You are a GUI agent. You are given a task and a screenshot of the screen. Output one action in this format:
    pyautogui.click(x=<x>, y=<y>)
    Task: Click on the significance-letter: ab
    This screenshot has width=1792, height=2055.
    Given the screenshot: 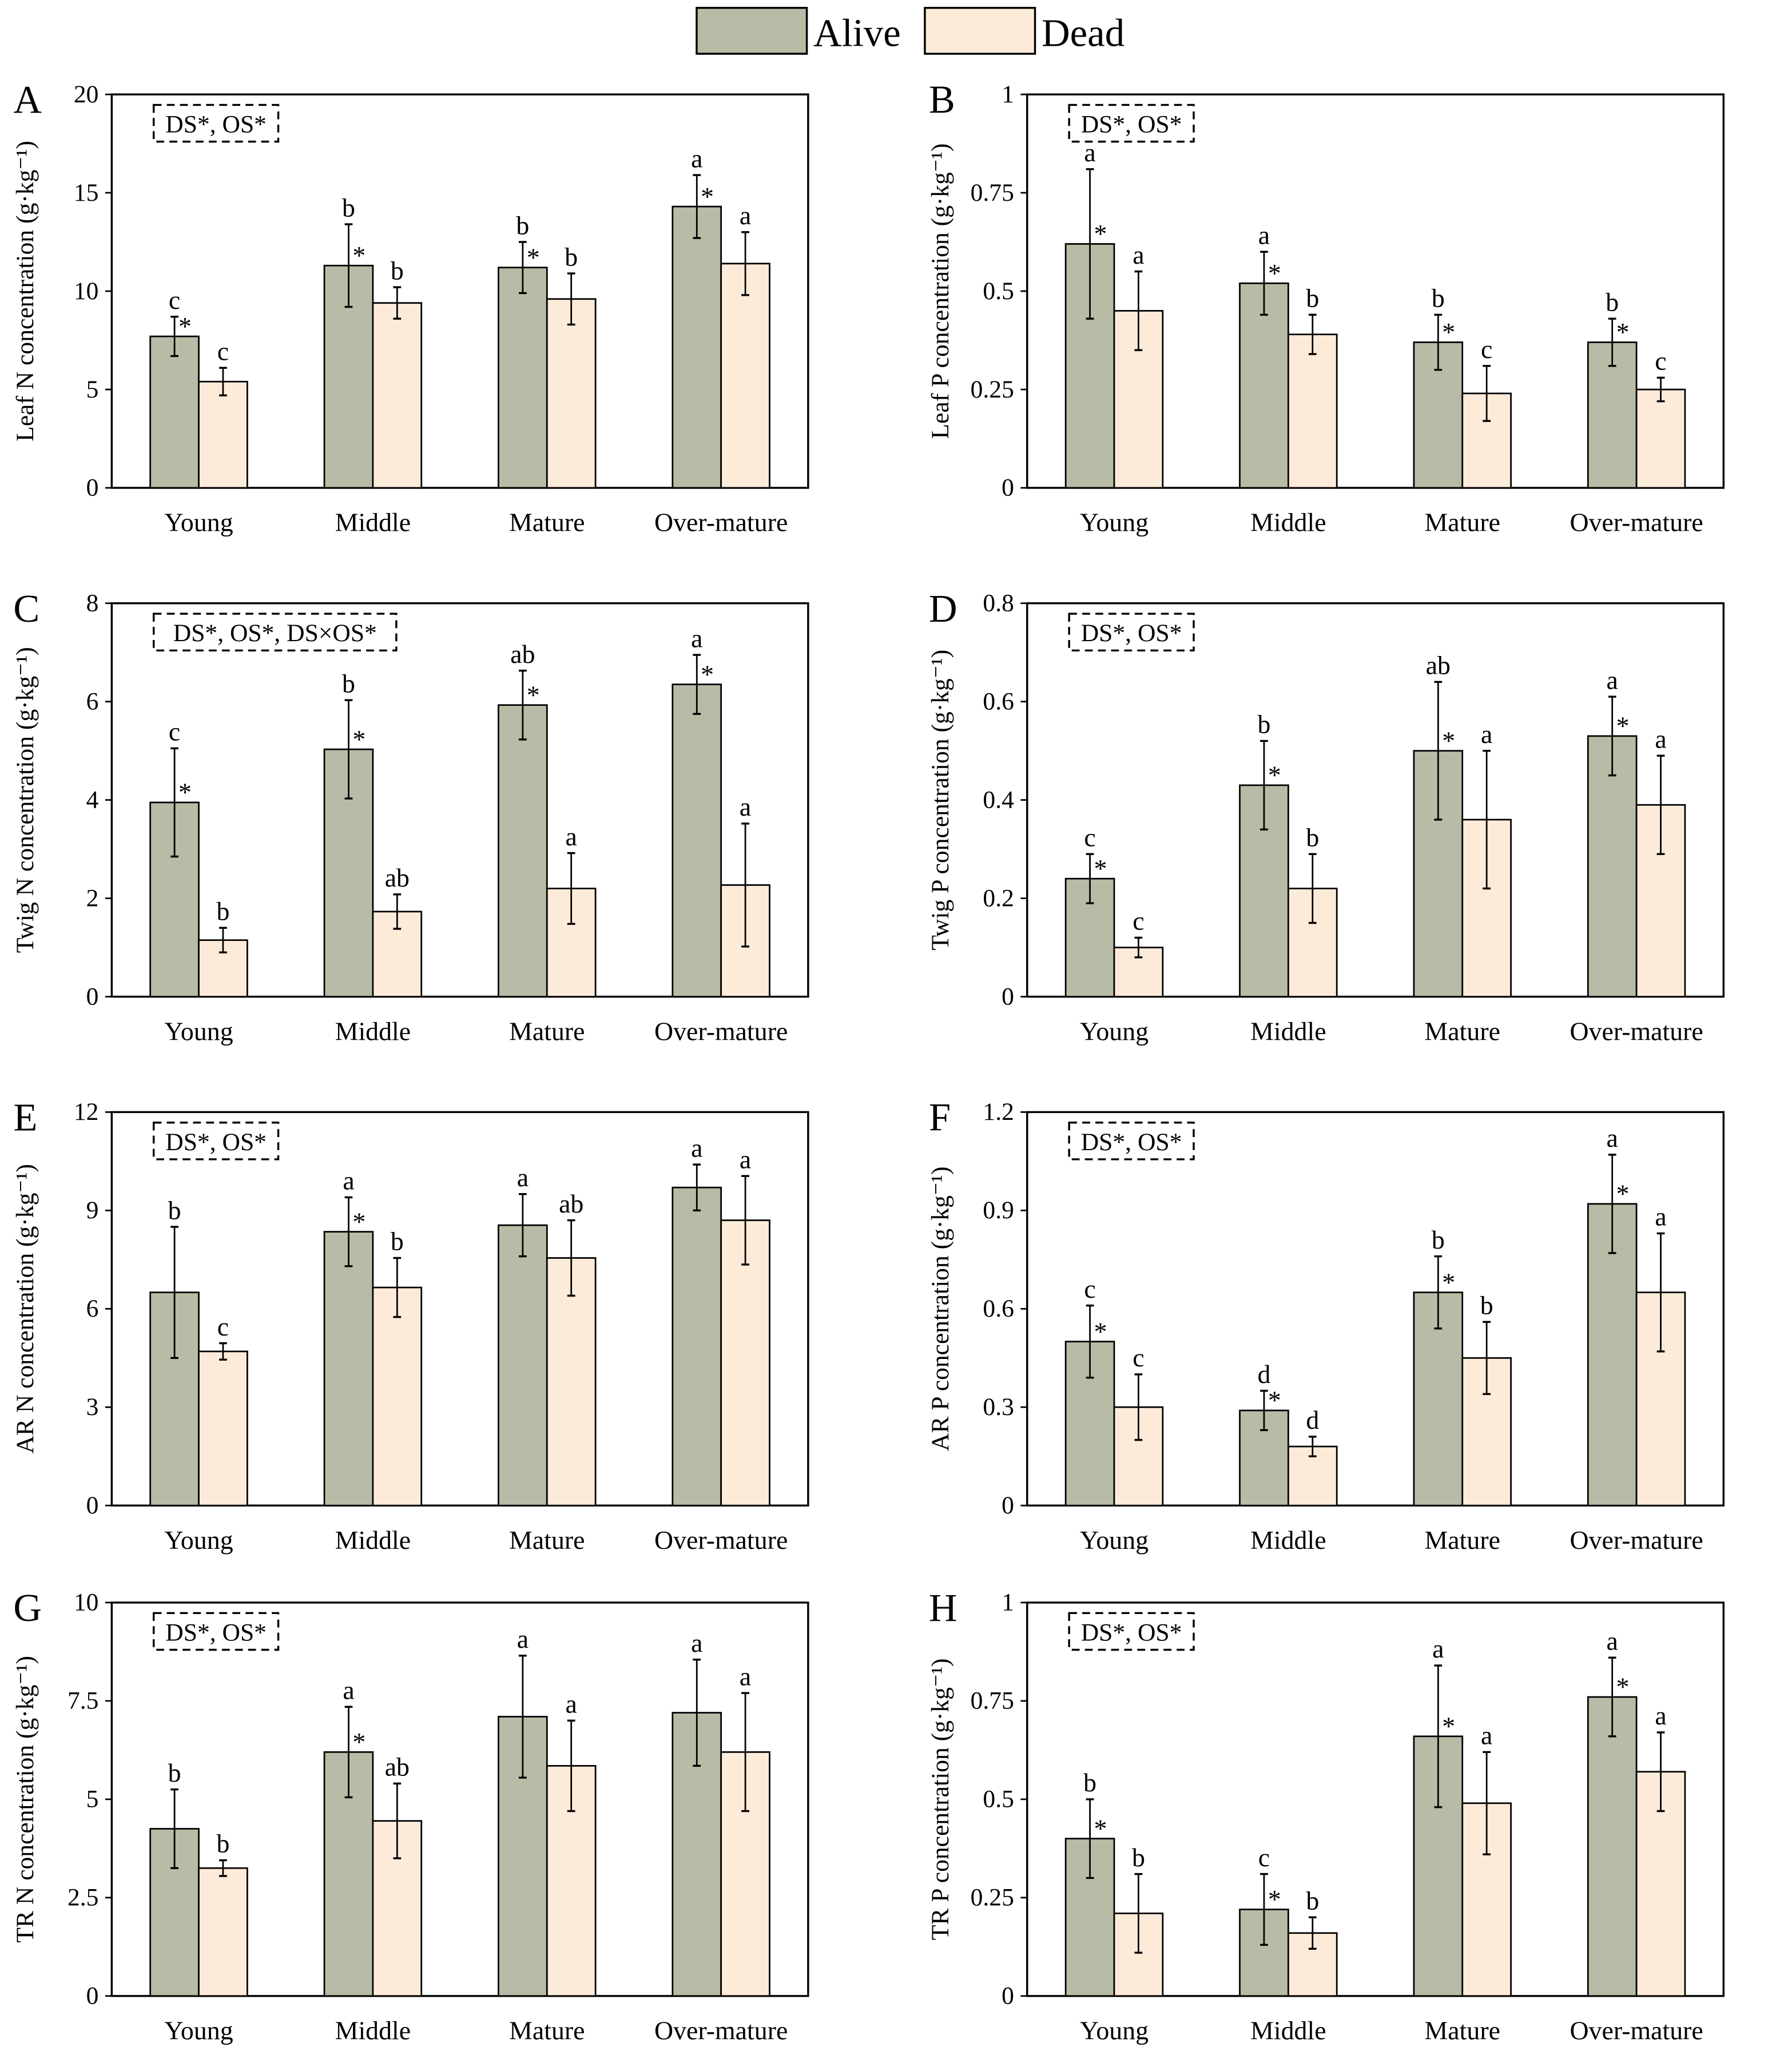 What is the action you would take?
    pyautogui.click(x=522, y=654)
    